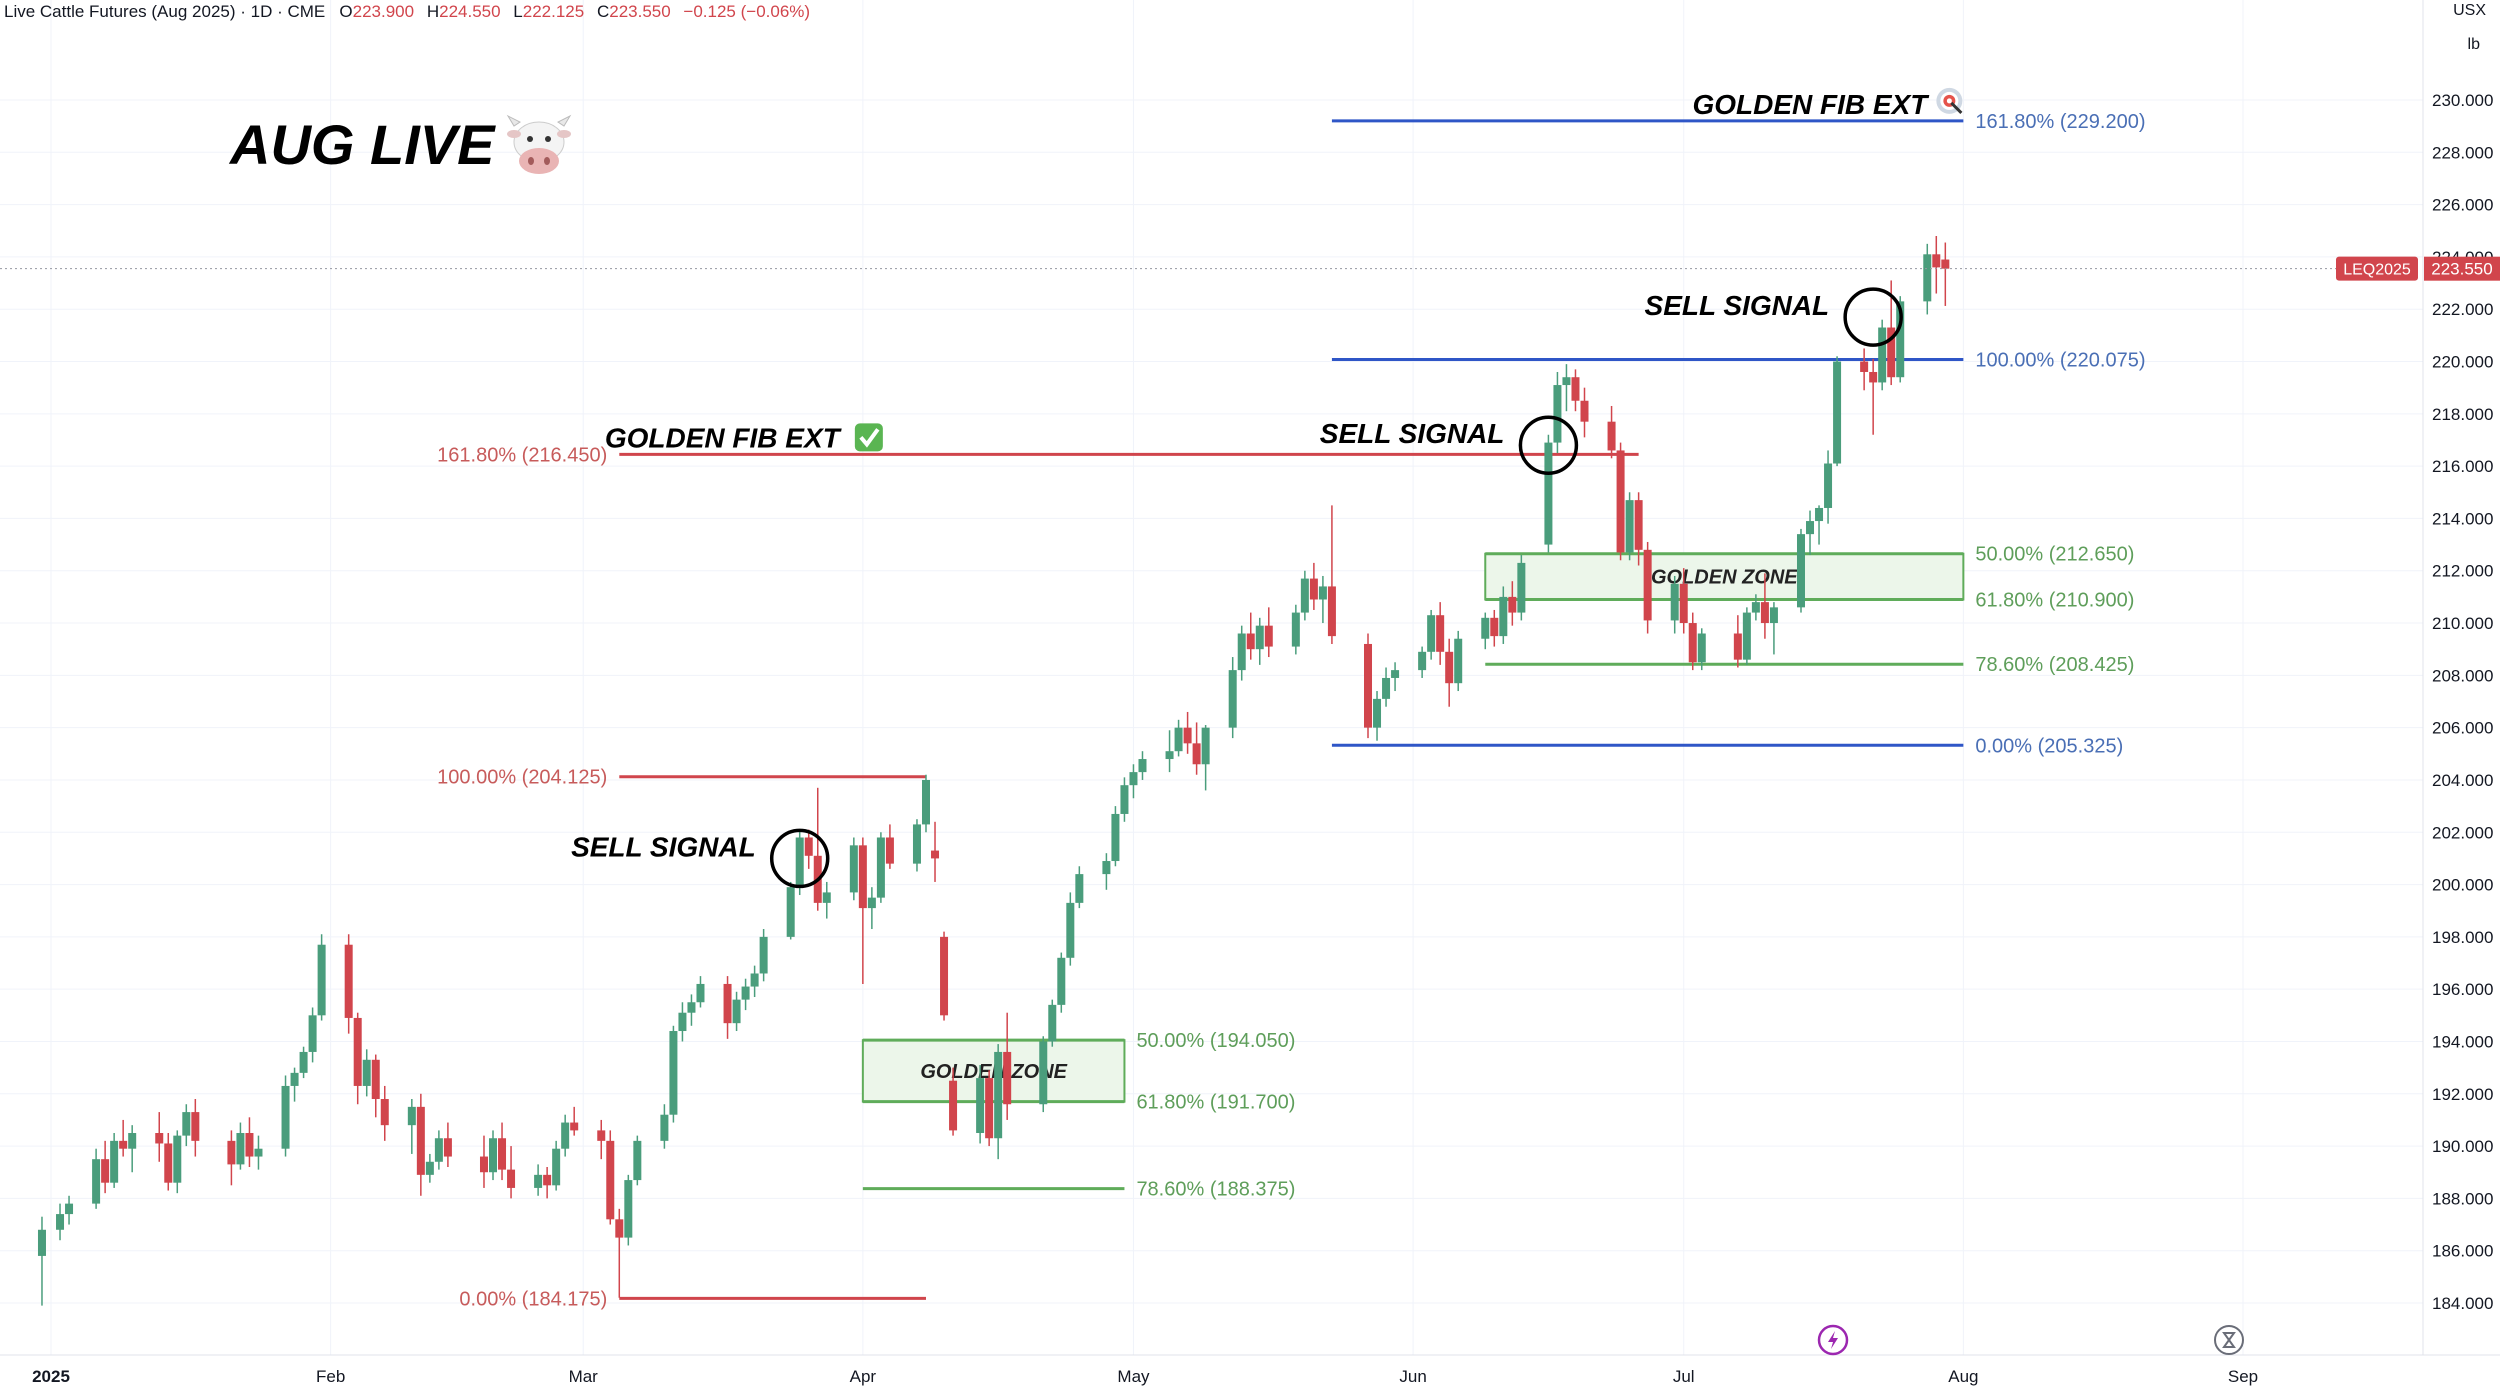 The image size is (2500, 1391). What do you see at coordinates (2462, 1198) in the screenshot?
I see `price-tick-label: 188.000` at bounding box center [2462, 1198].